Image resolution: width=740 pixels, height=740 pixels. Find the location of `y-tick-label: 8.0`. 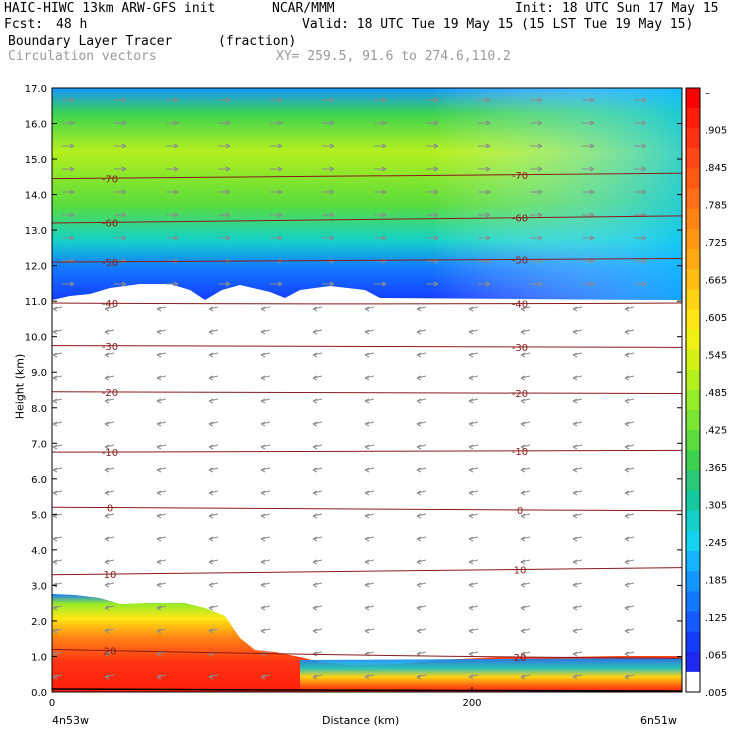

y-tick-label: 8.0 is located at coordinates (39, 409).